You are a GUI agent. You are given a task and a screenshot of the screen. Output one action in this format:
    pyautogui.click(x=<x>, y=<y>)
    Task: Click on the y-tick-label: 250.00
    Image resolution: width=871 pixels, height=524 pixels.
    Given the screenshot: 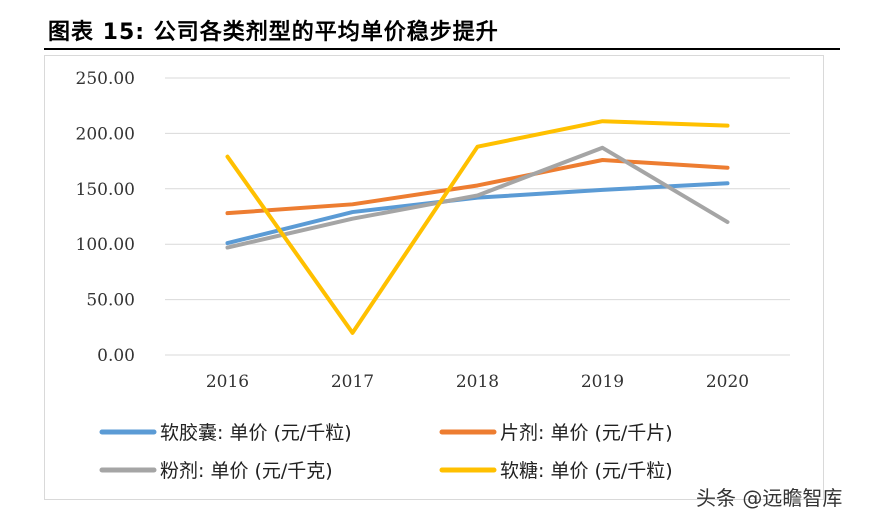 What is the action you would take?
    pyautogui.click(x=105, y=79)
    